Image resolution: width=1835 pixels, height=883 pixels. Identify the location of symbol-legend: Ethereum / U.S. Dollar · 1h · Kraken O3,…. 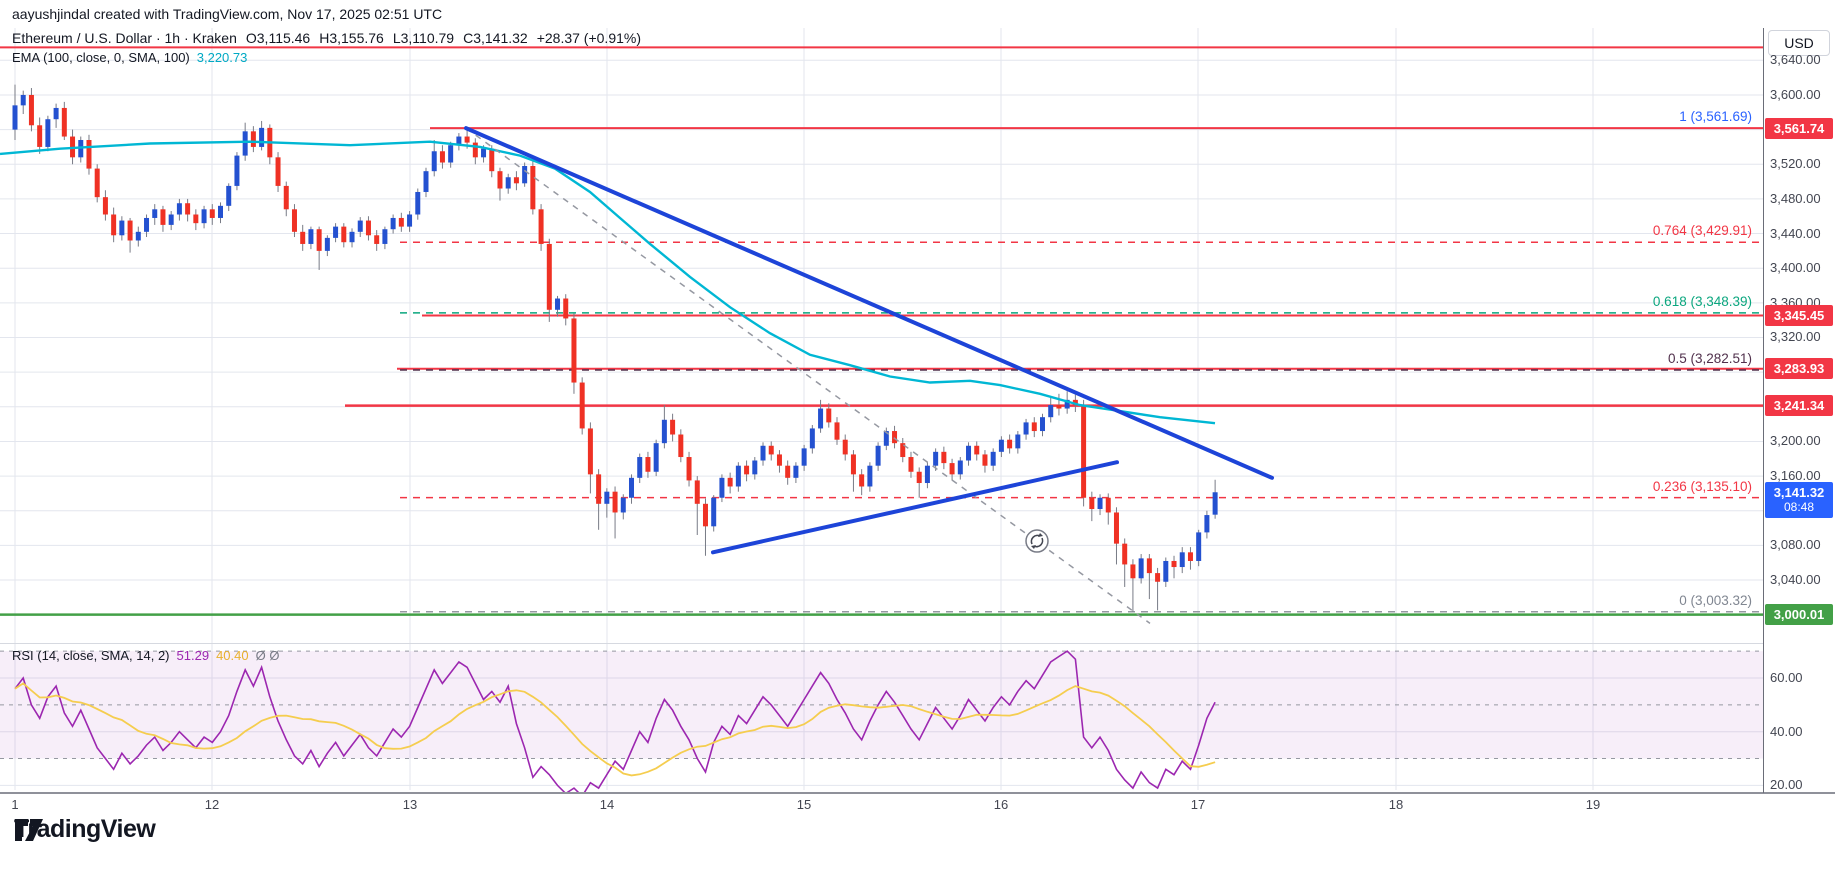
(326, 38).